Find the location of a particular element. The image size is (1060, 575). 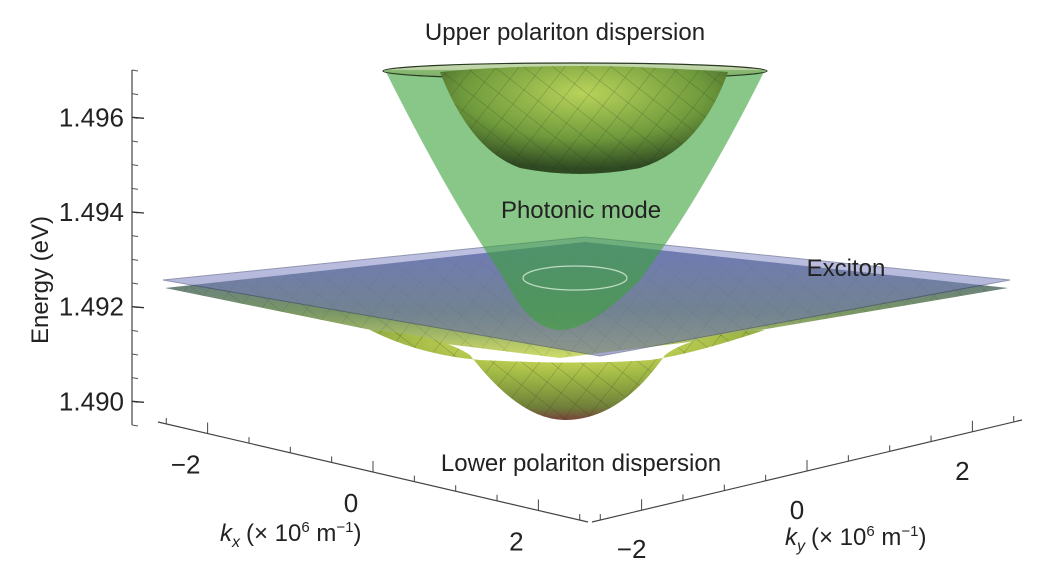

z-tick-label: 1.490 is located at coordinates (91, 401).